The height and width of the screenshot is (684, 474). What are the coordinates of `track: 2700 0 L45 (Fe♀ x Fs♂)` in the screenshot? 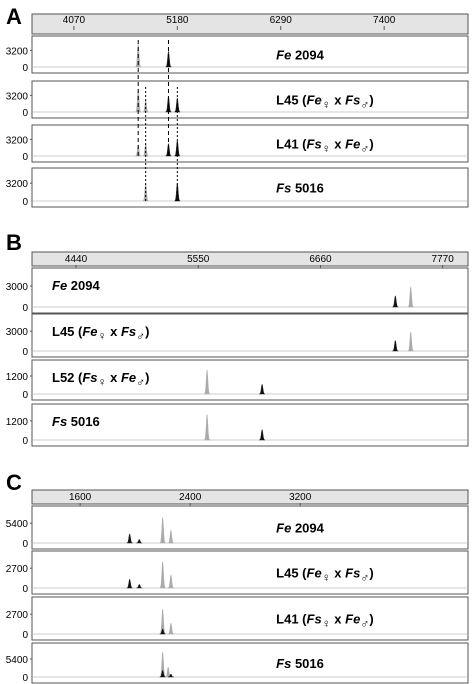 It's located at (237, 572).